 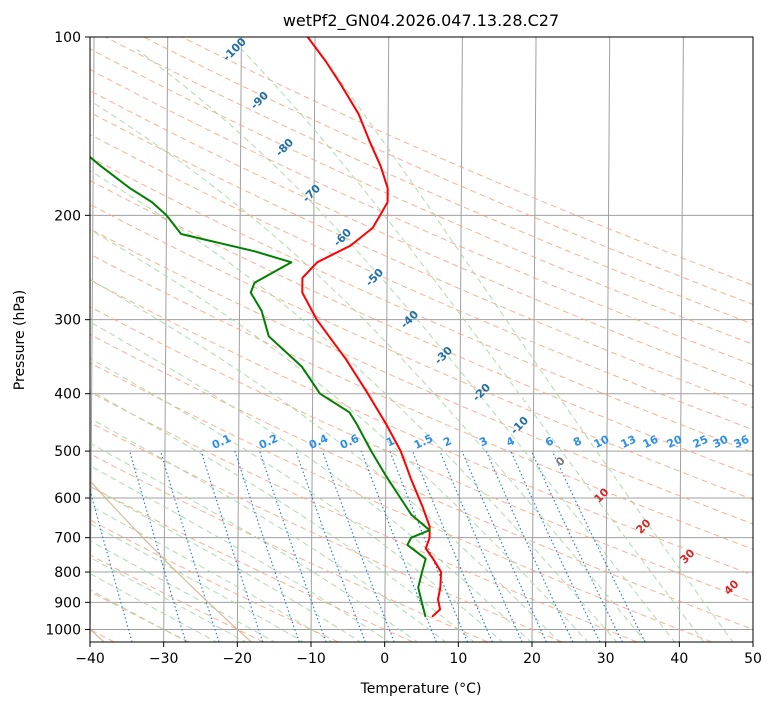 What do you see at coordinates (606, 659) in the screenshot?
I see `x-tick-label: 30` at bounding box center [606, 659].